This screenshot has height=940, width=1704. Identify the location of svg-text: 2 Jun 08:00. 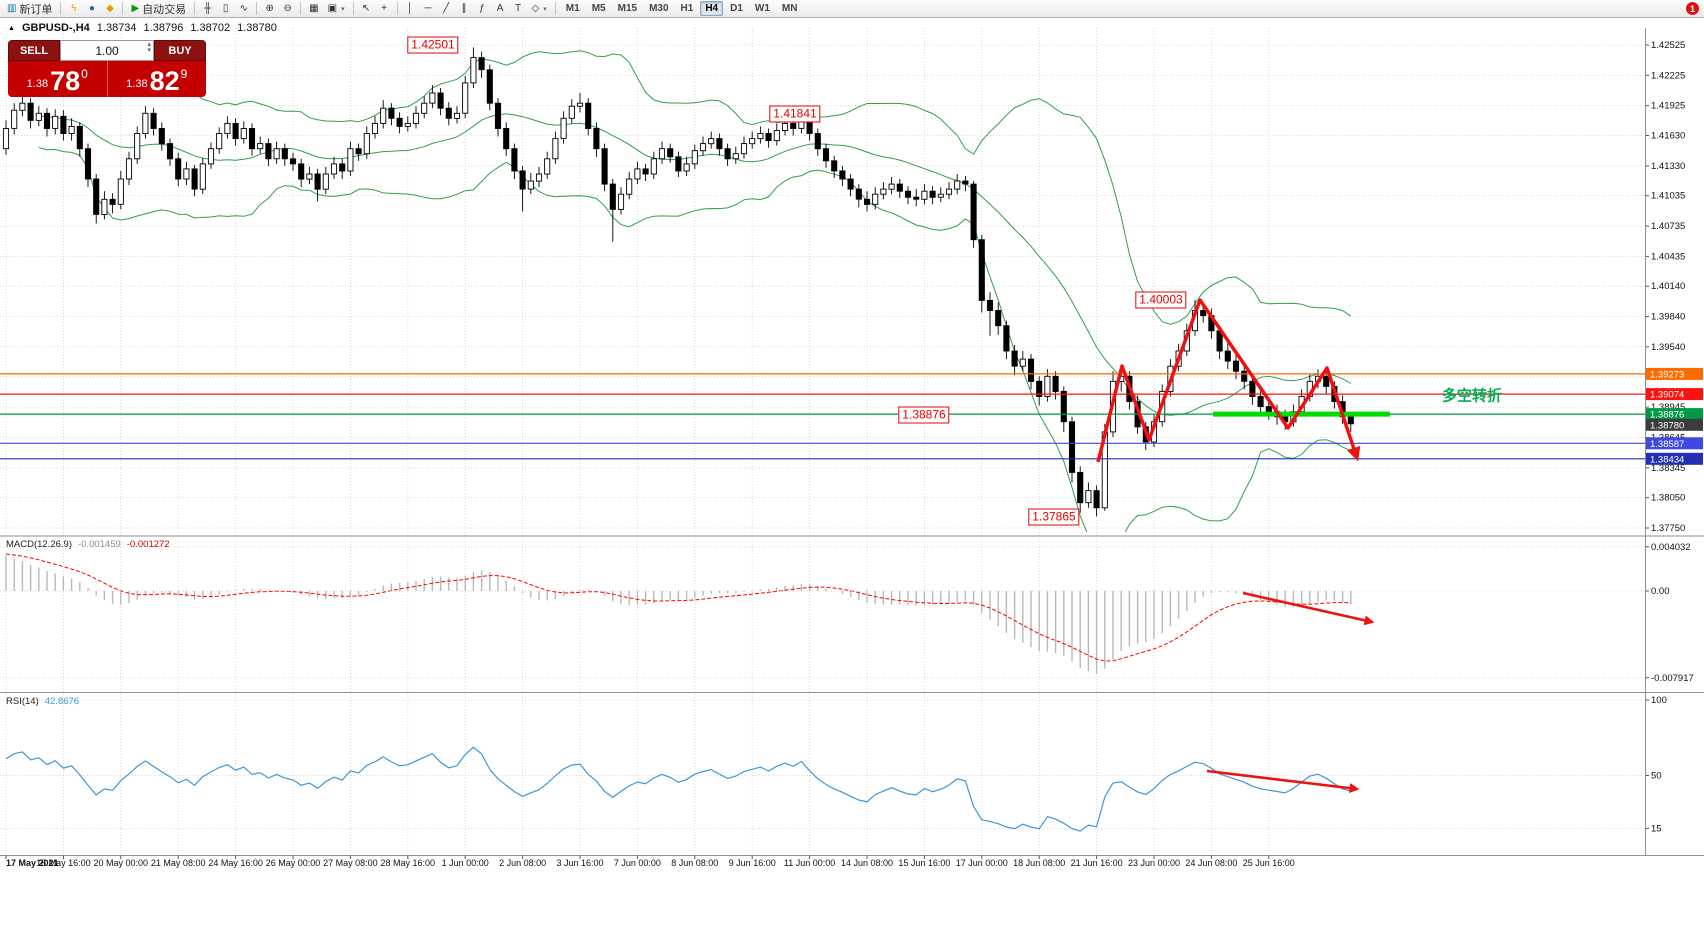
(522, 863).